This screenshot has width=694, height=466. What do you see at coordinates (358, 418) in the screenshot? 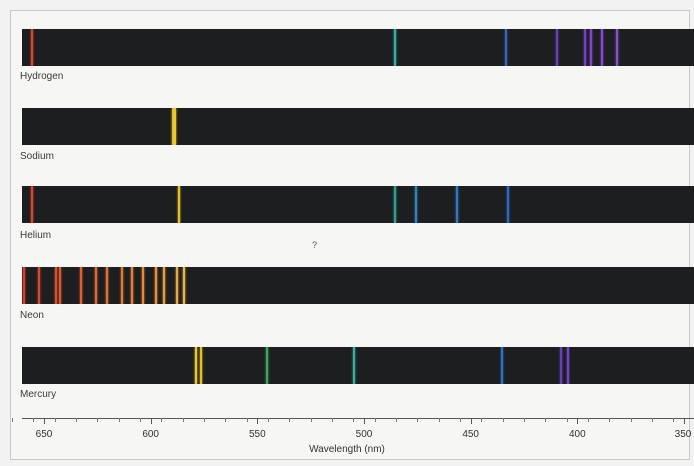
I see `axis-line` at bounding box center [358, 418].